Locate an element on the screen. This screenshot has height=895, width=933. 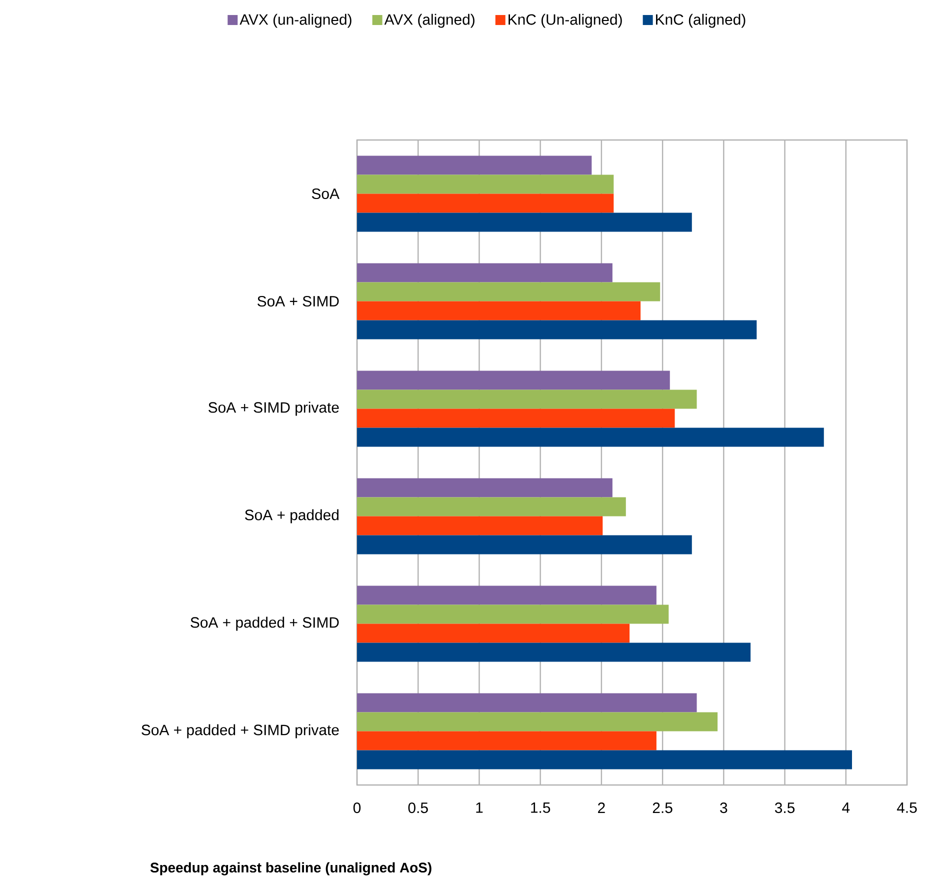
x-tick-label: 4 is located at coordinates (846, 807).